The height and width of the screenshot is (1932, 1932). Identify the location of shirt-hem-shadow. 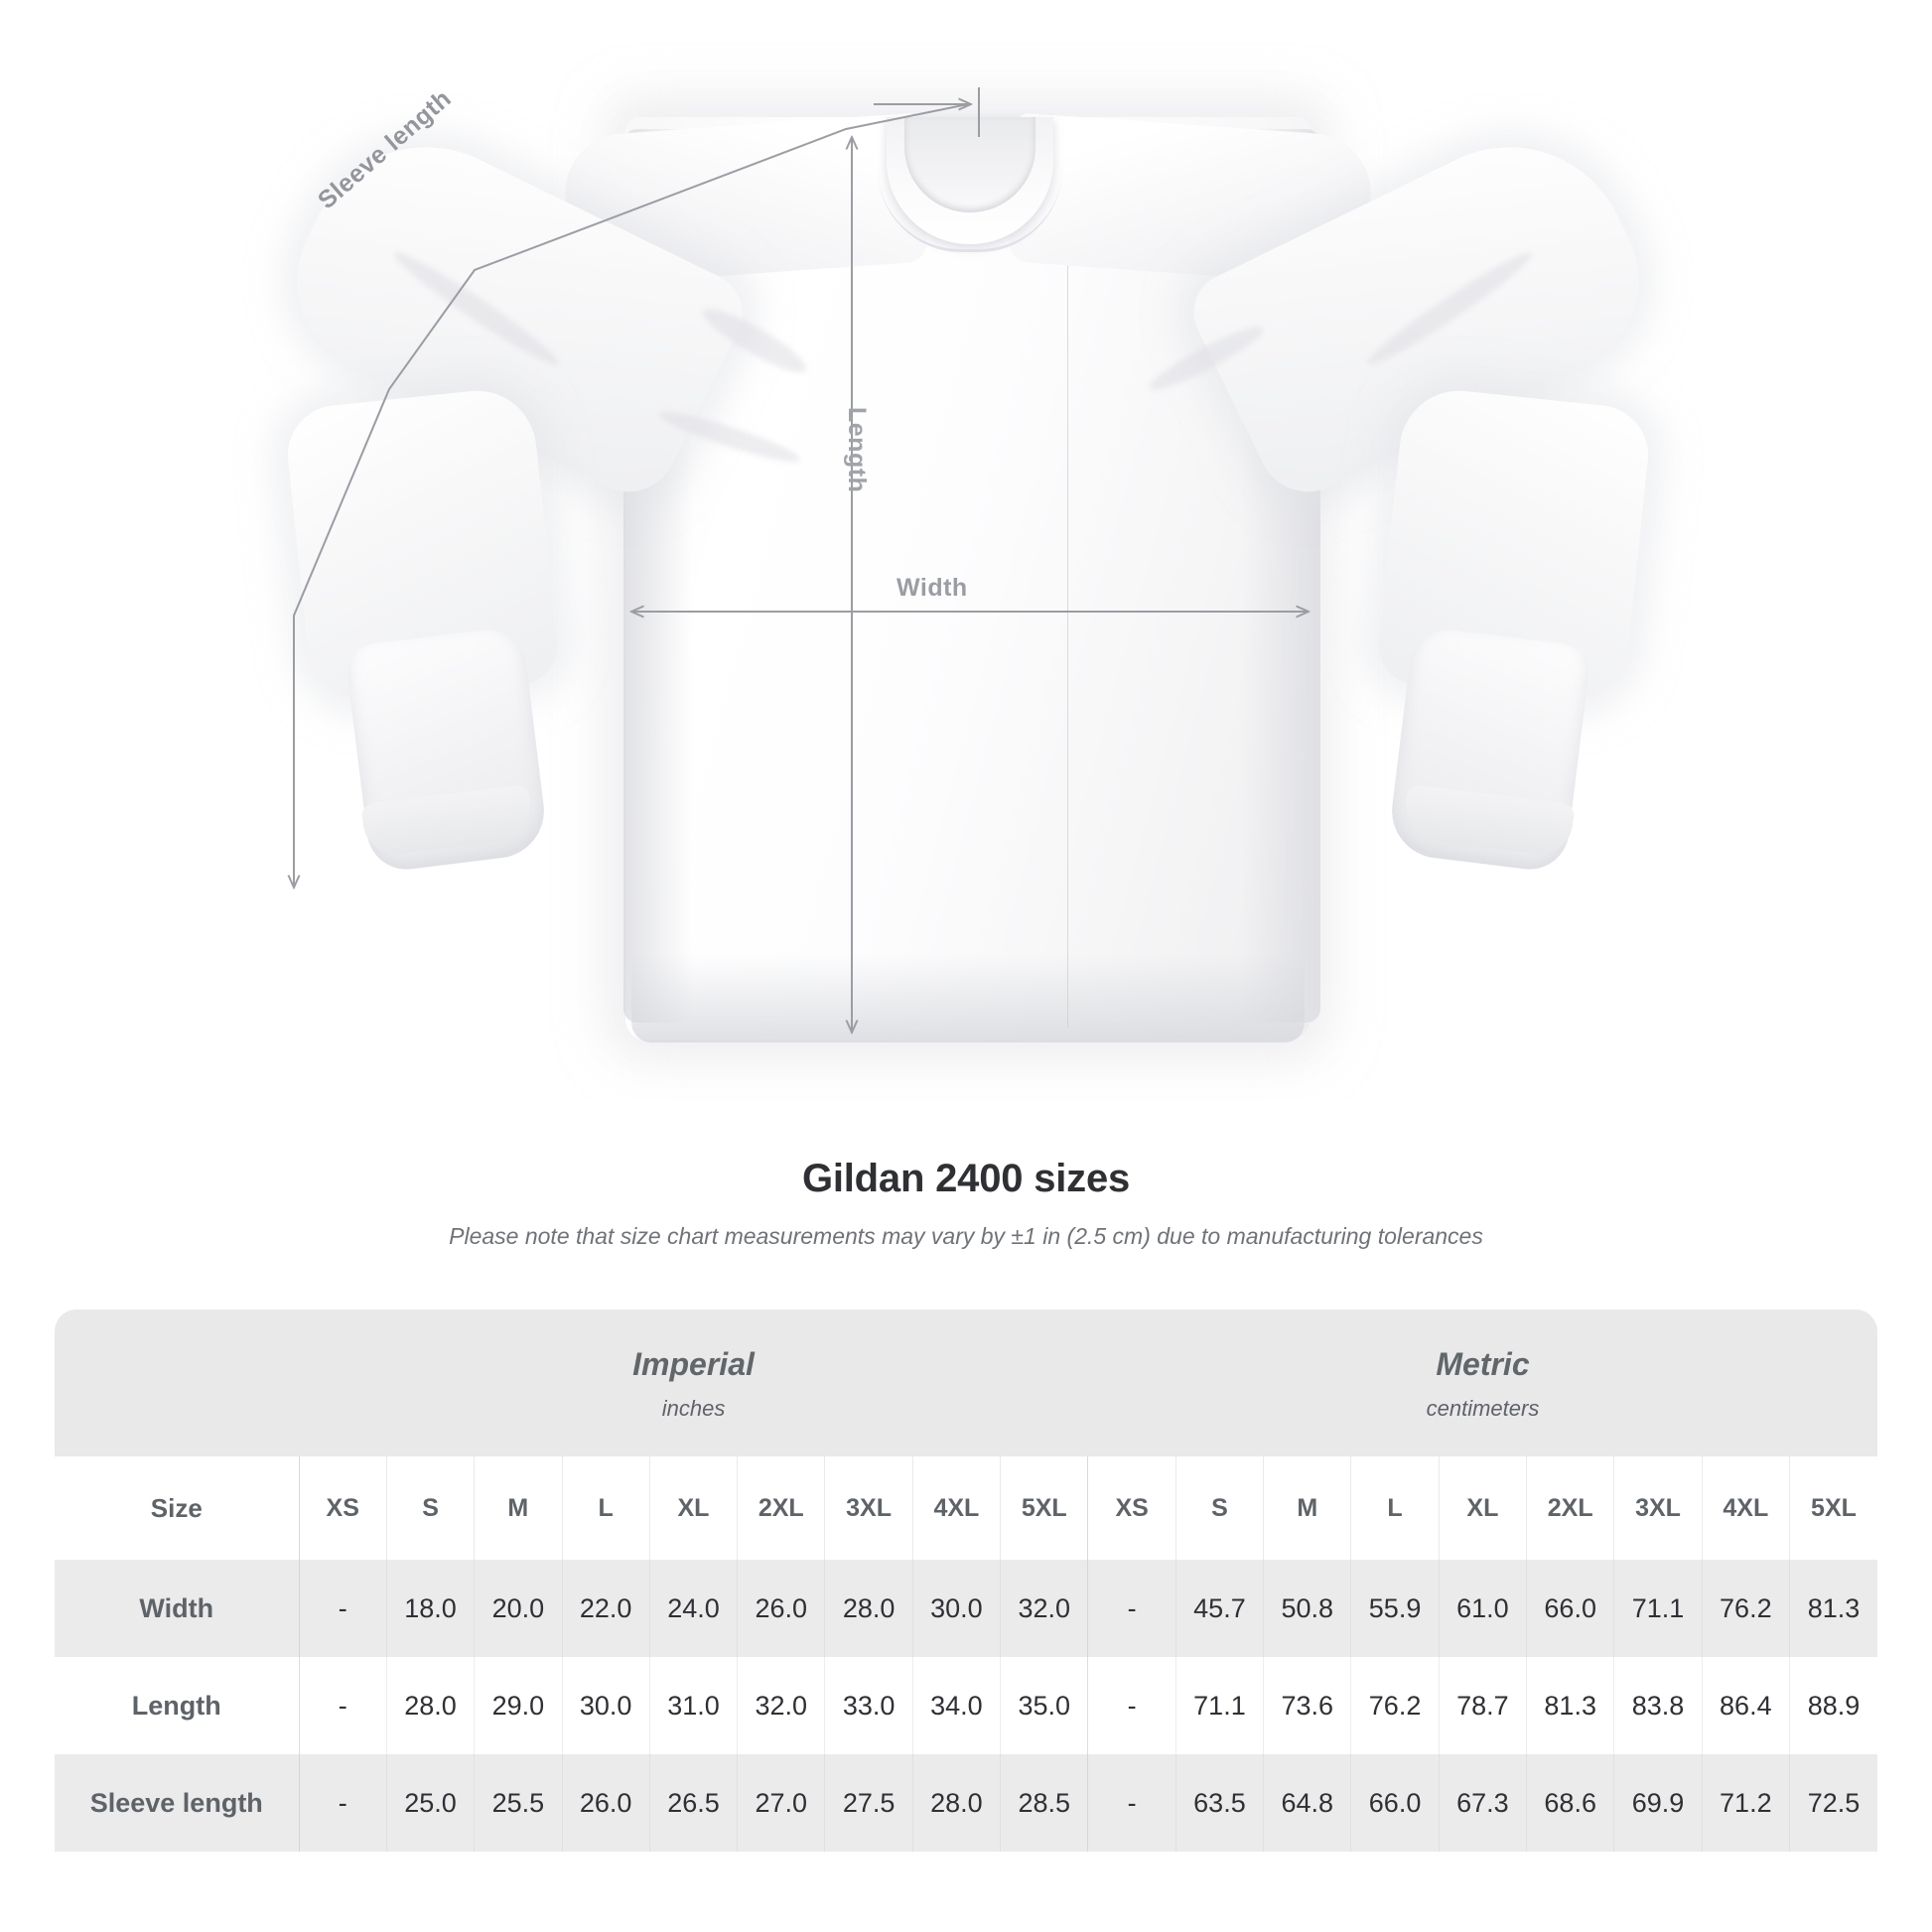
(968, 998).